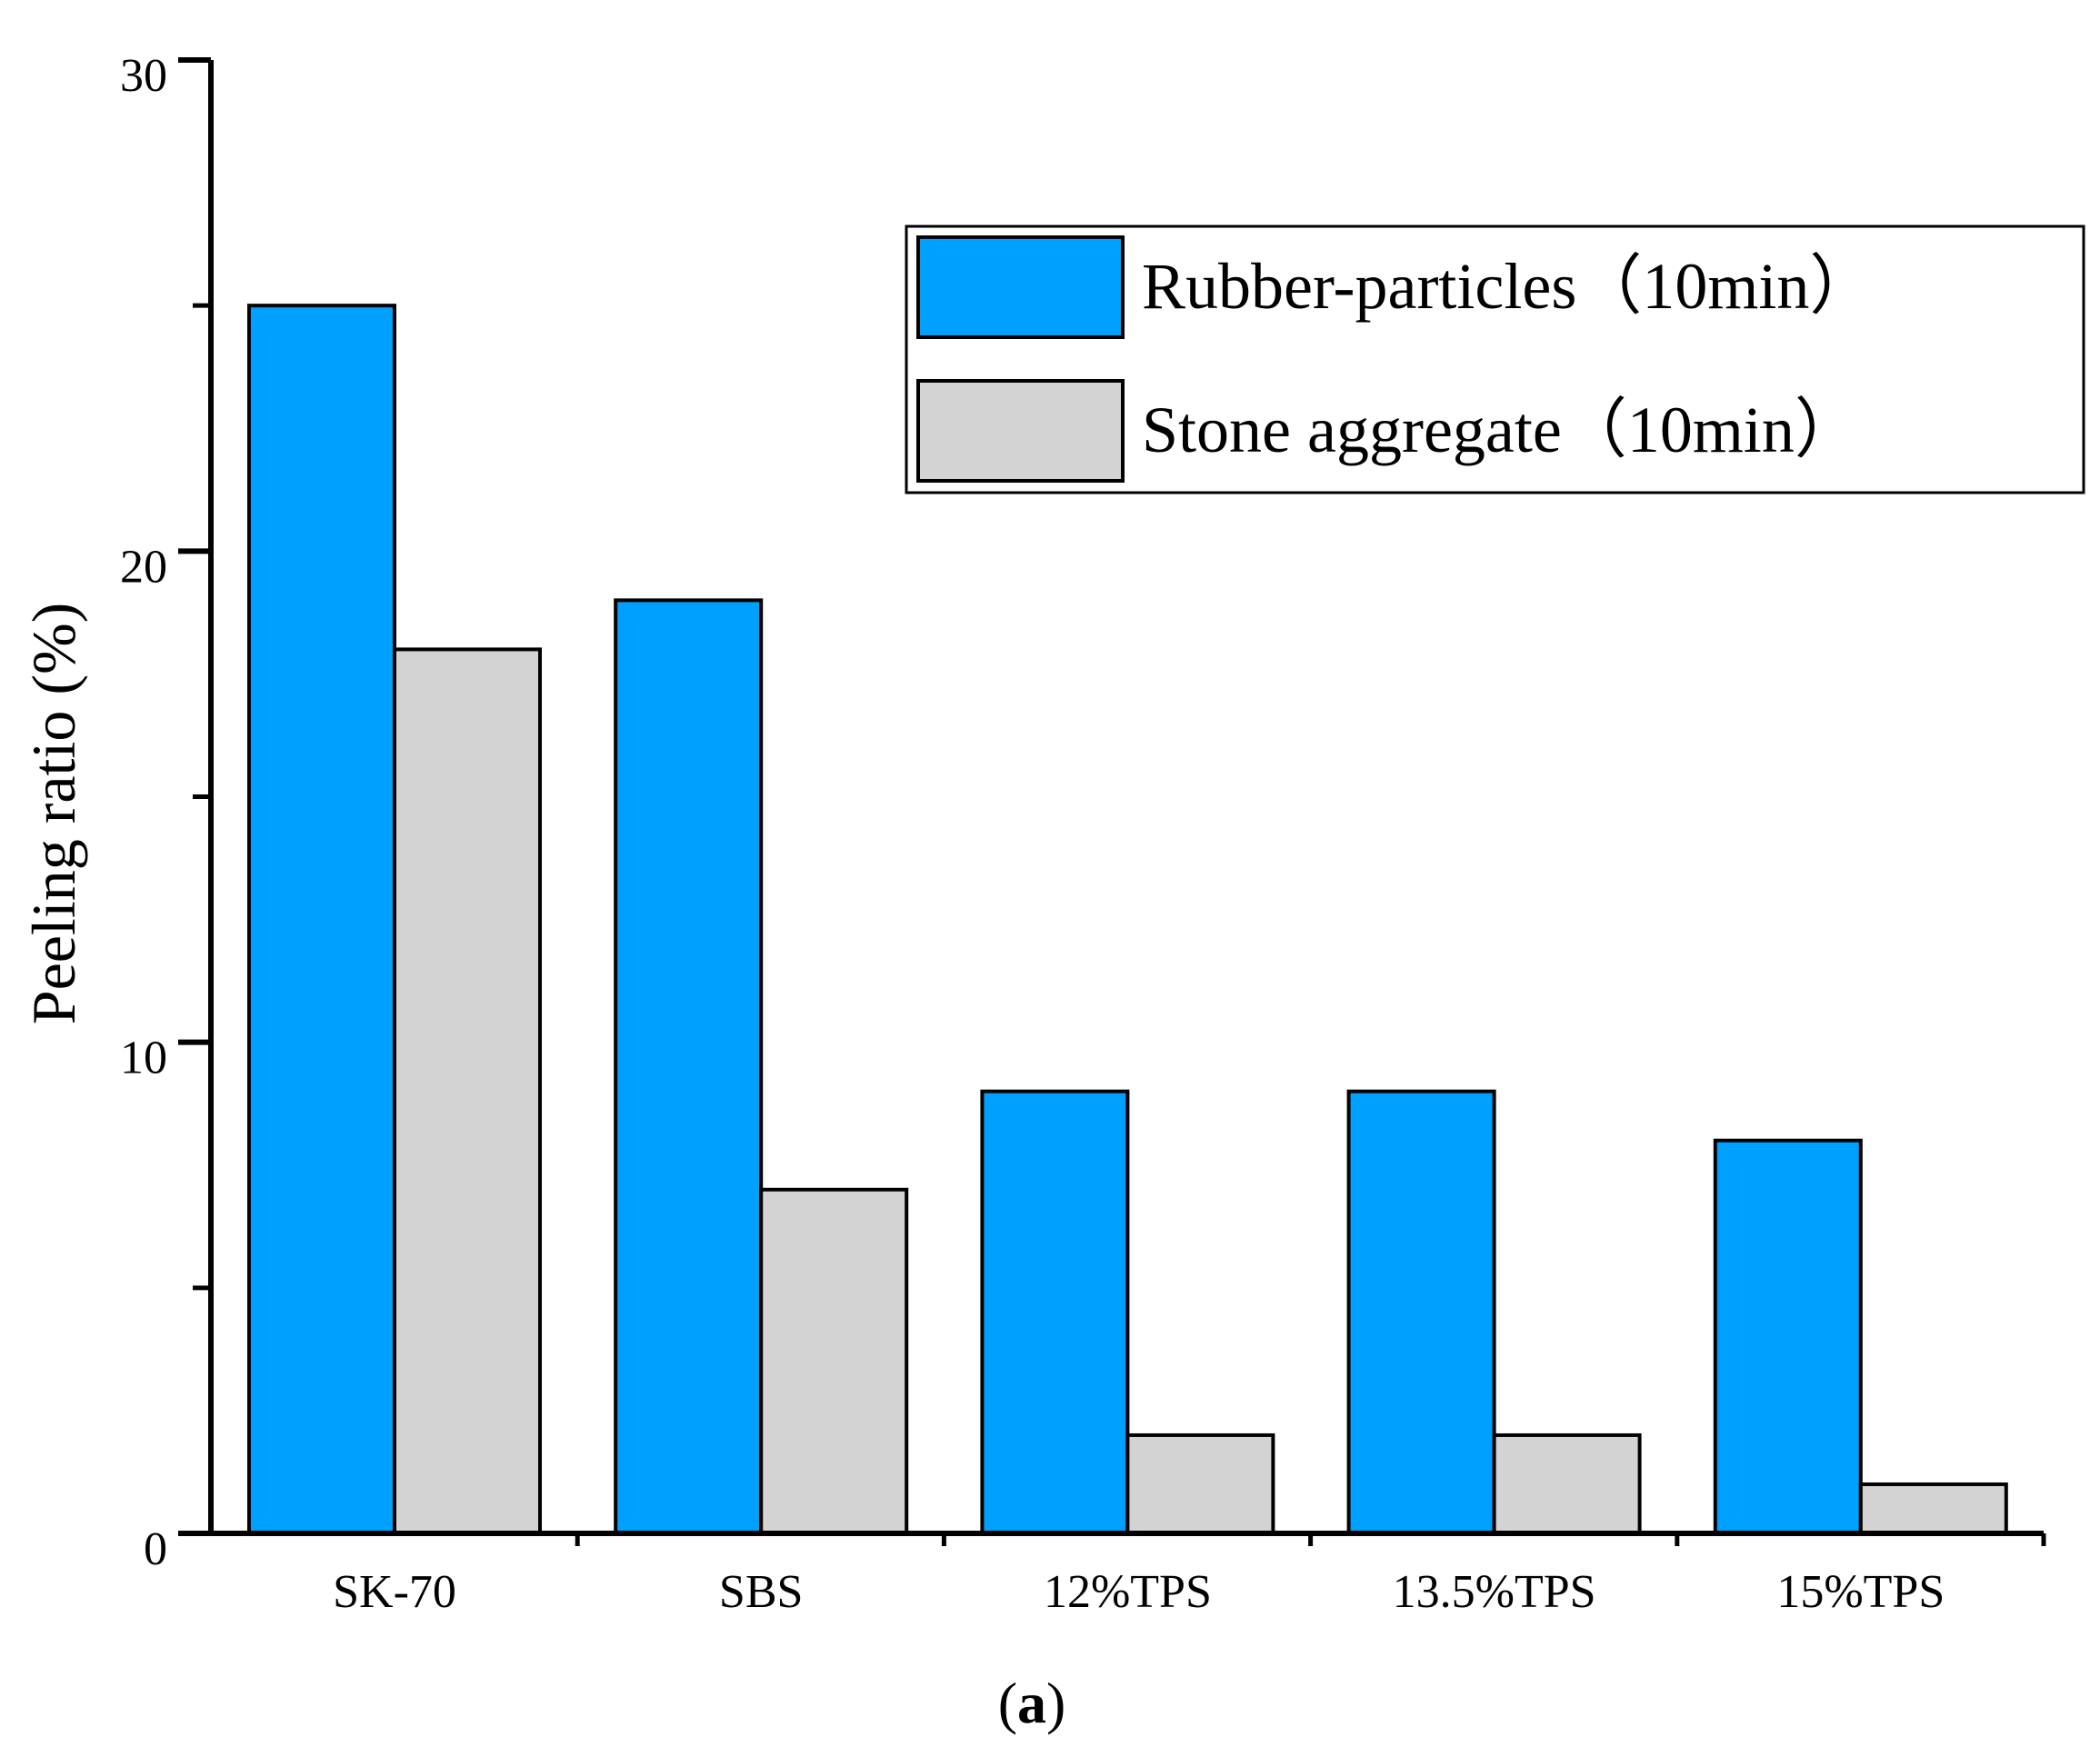 This screenshot has width=2100, height=1757. I want to click on y-axis-label: Peeling ratio (%), so click(53, 814).